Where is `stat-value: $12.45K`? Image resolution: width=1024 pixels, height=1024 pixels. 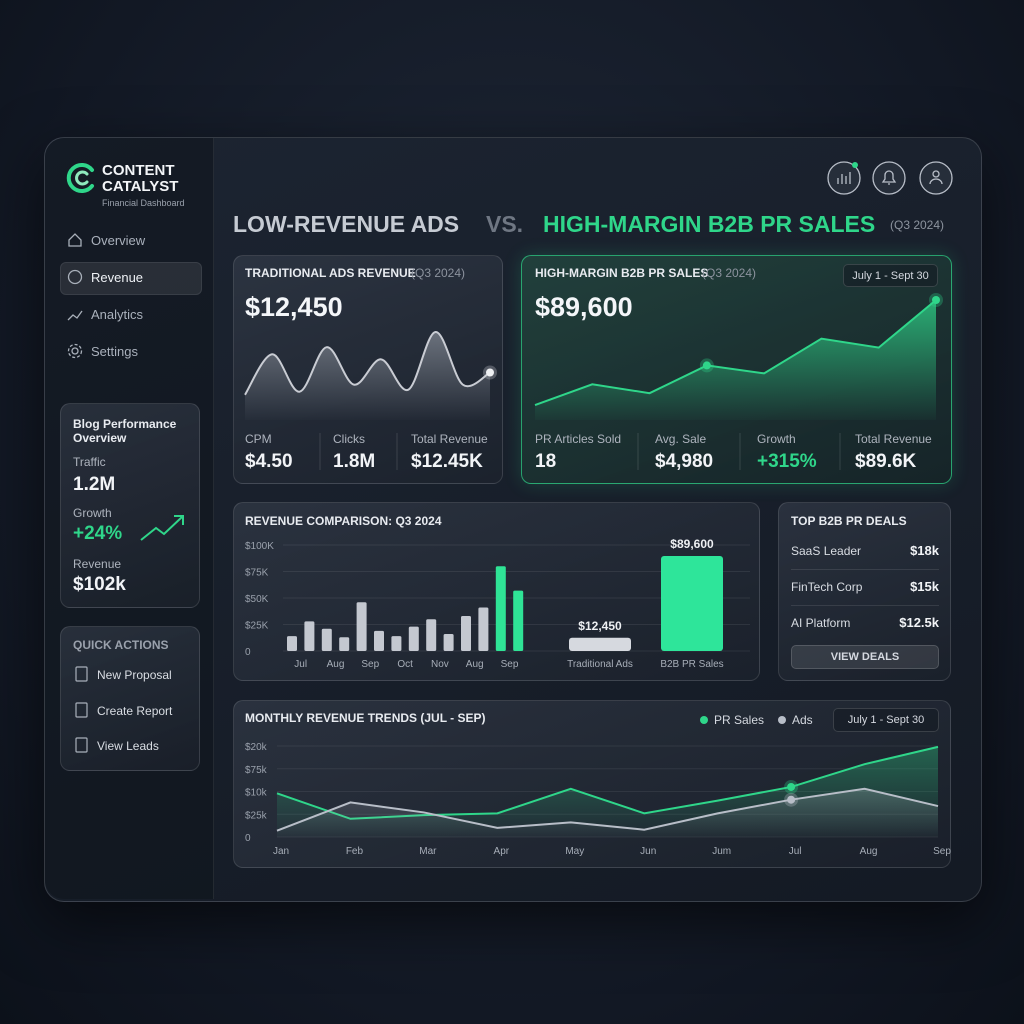
stat-value: $12.45K is located at coordinates (447, 461).